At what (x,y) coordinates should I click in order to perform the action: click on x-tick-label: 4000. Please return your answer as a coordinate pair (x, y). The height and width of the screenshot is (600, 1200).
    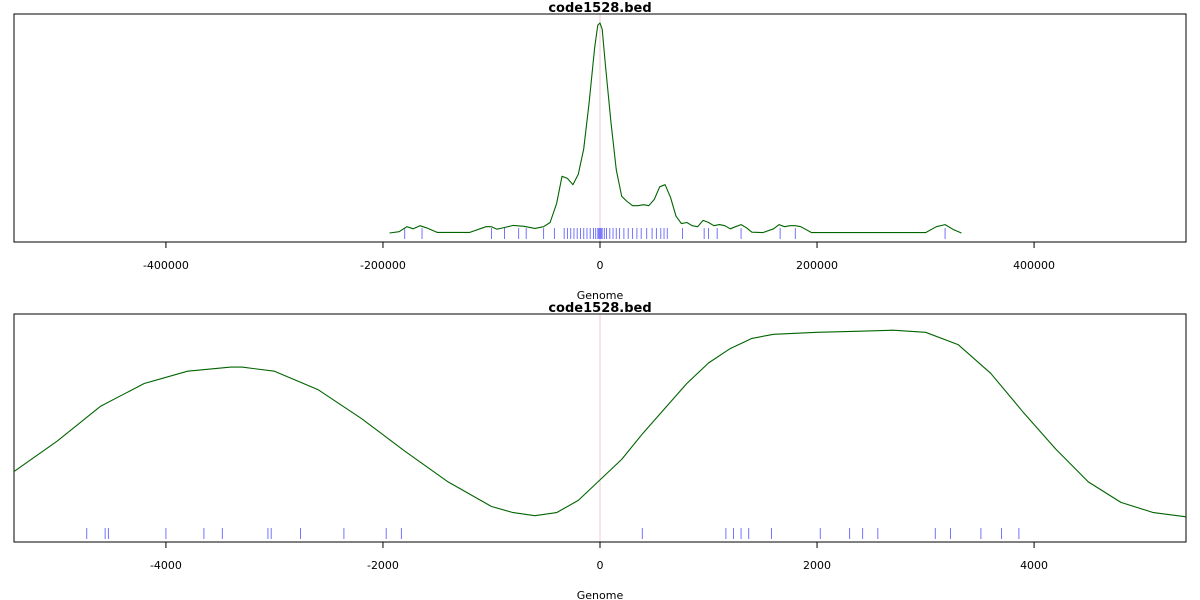
    Looking at the image, I should click on (1034, 565).